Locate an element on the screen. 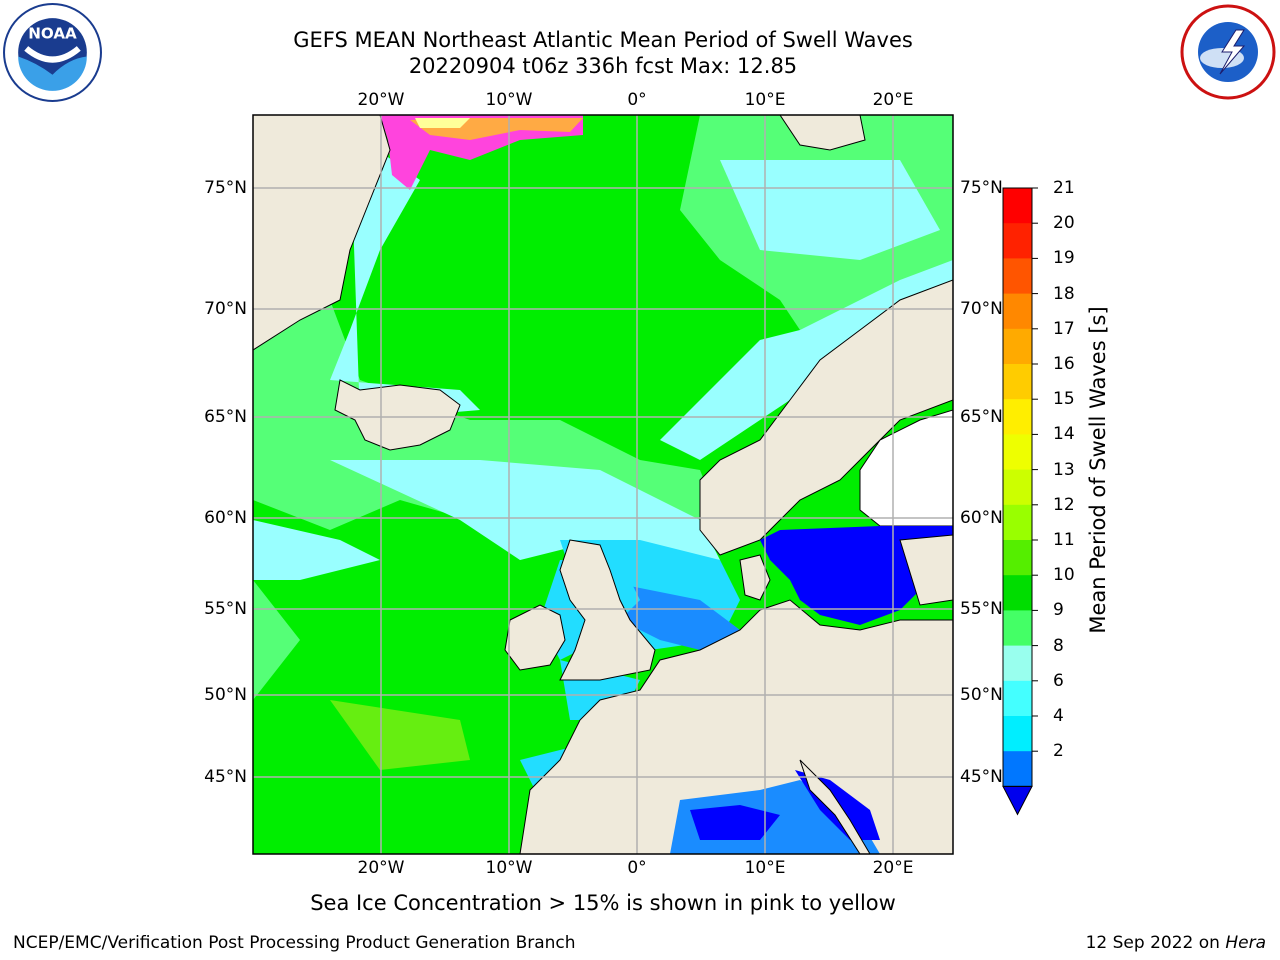  ireland is located at coordinates (535, 637).